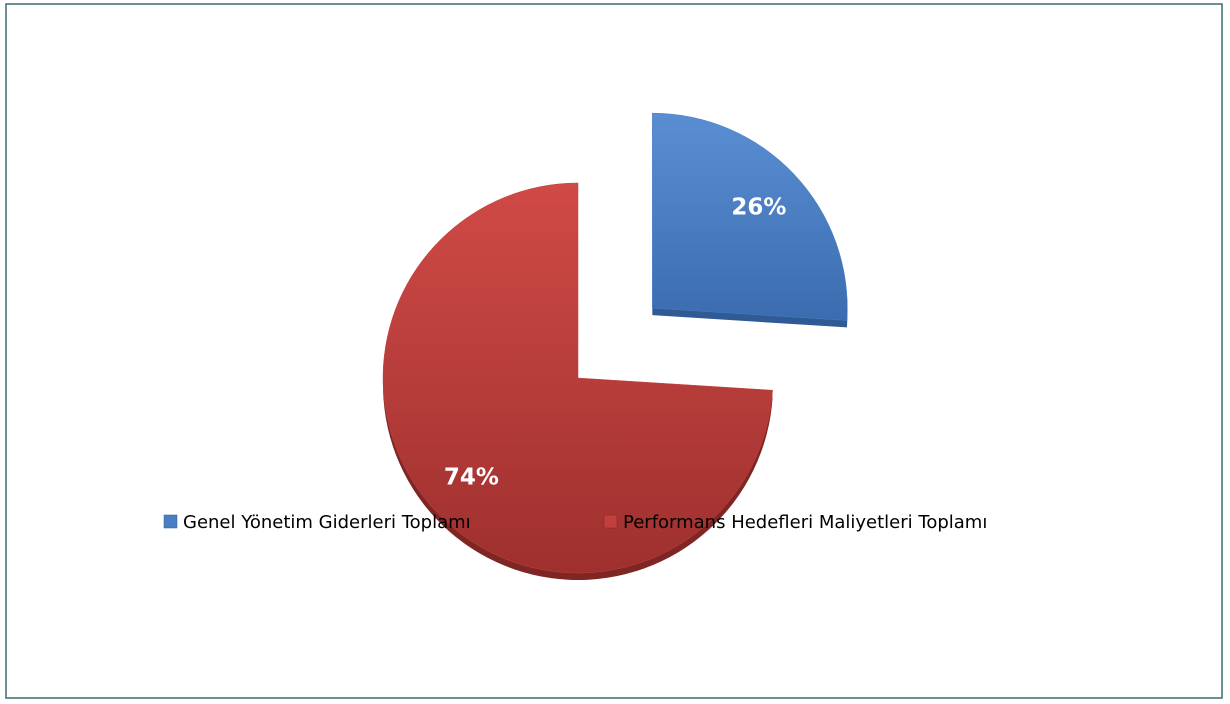 The image size is (1230, 704). Describe the element at coordinates (471, 478) in the screenshot. I see `data-label: 74%` at that location.